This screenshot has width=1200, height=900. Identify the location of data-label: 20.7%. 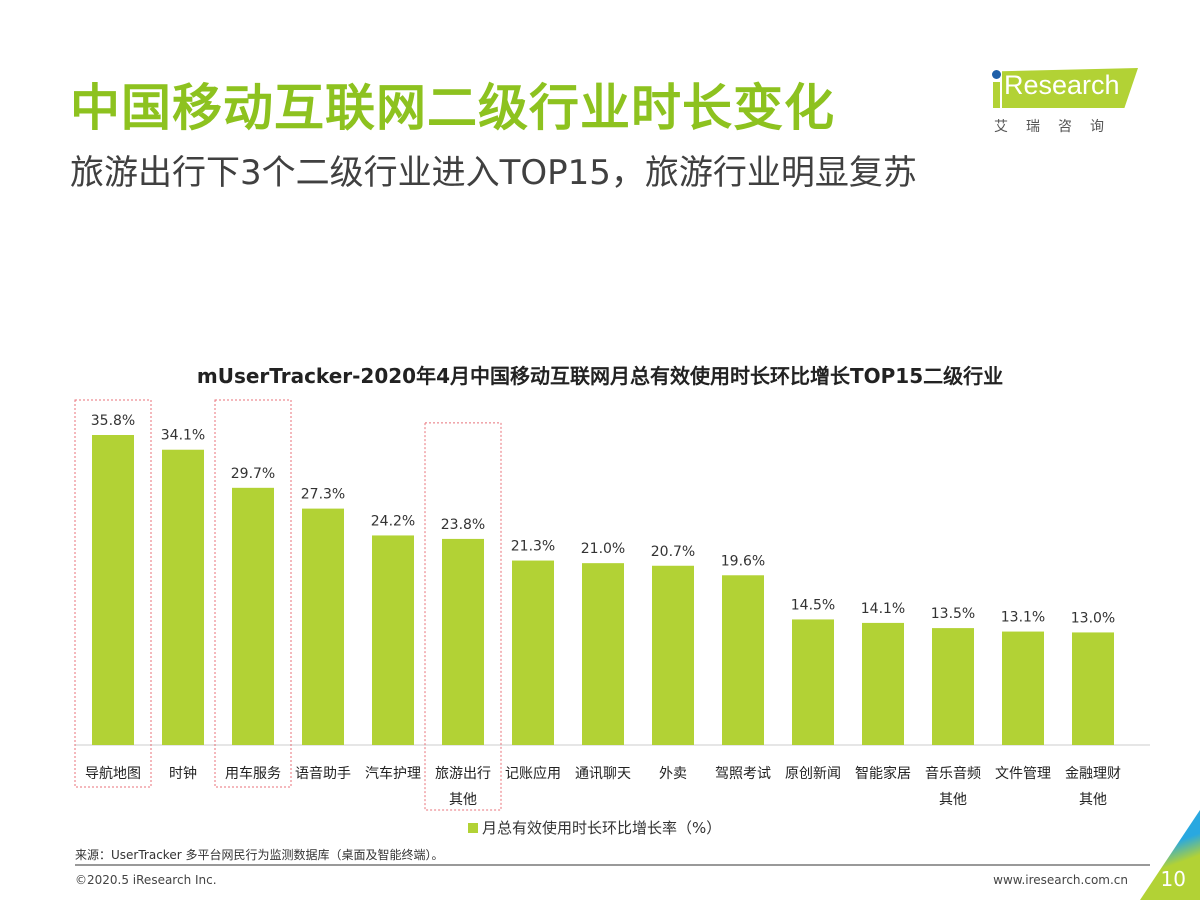
(673, 552).